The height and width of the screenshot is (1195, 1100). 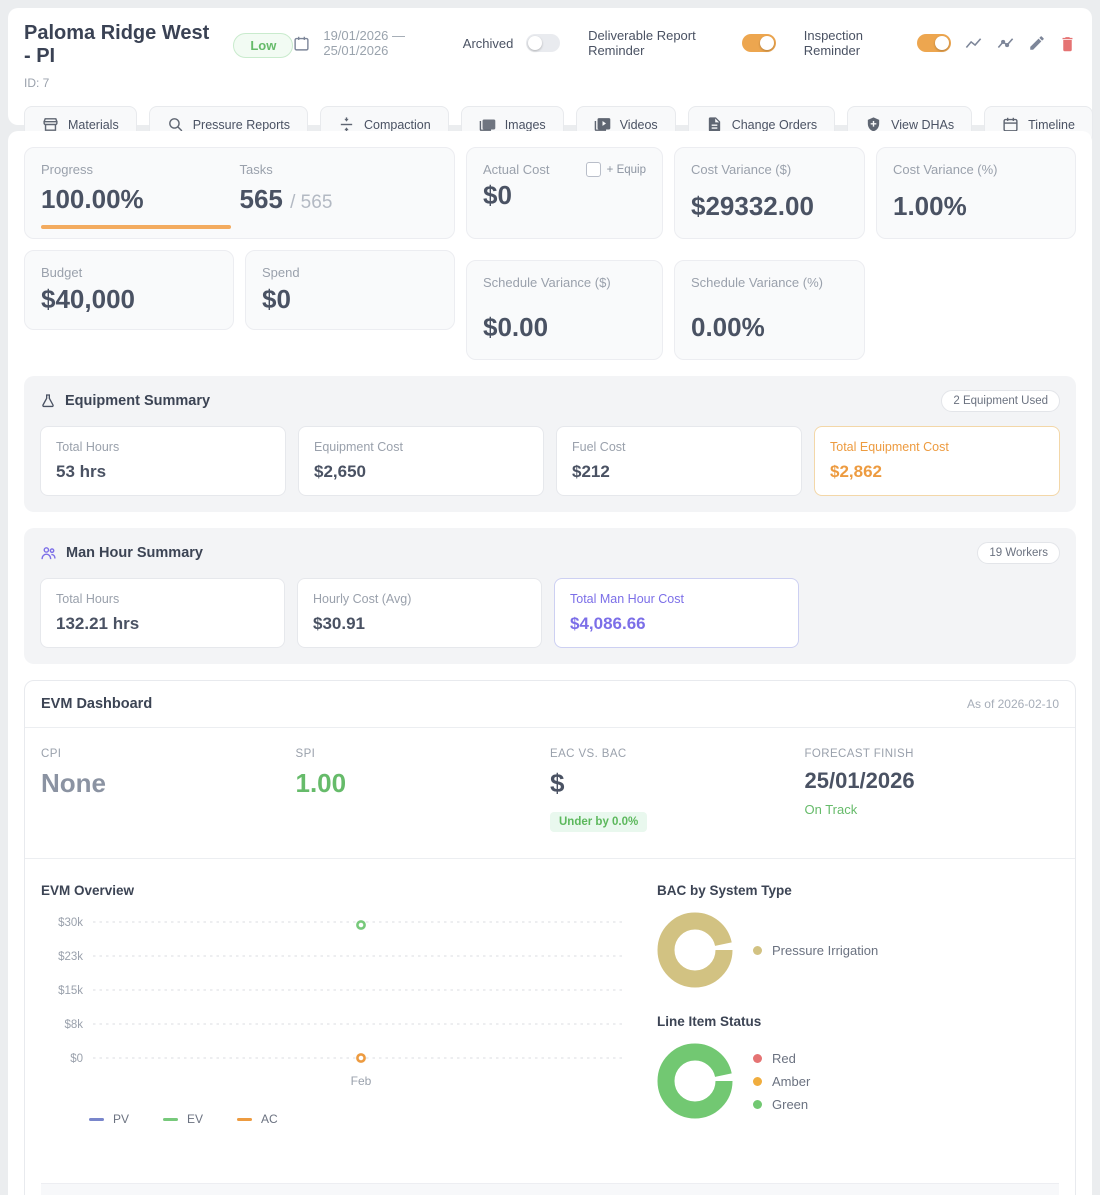 What do you see at coordinates (1005, 43) in the screenshot?
I see `trend-dots-icon` at bounding box center [1005, 43].